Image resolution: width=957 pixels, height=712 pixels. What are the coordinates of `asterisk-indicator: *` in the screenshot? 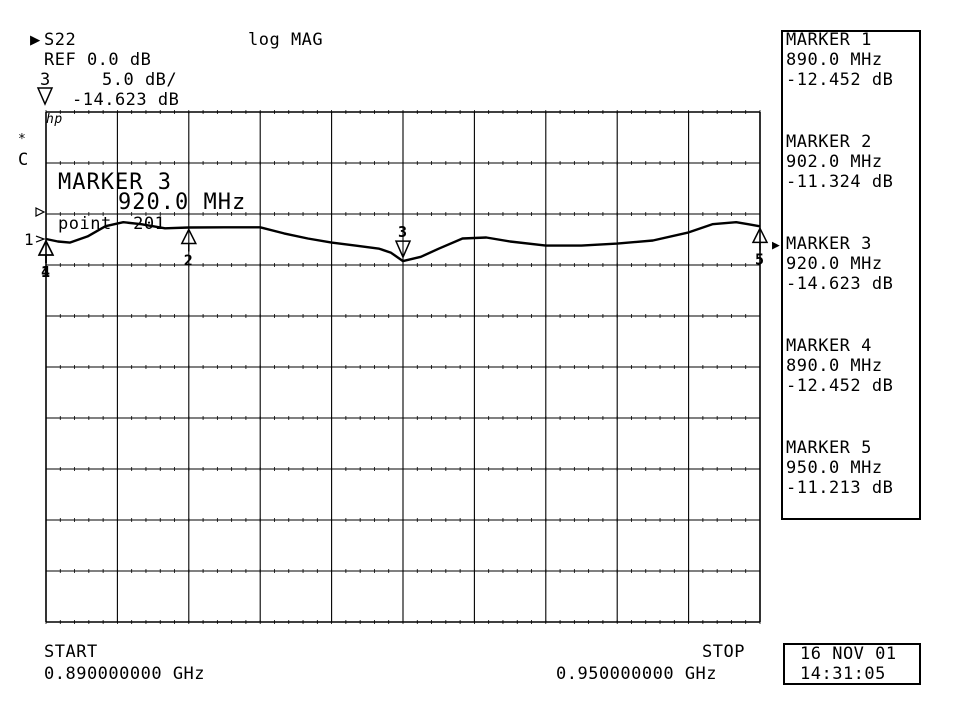 It's located at (22, 139).